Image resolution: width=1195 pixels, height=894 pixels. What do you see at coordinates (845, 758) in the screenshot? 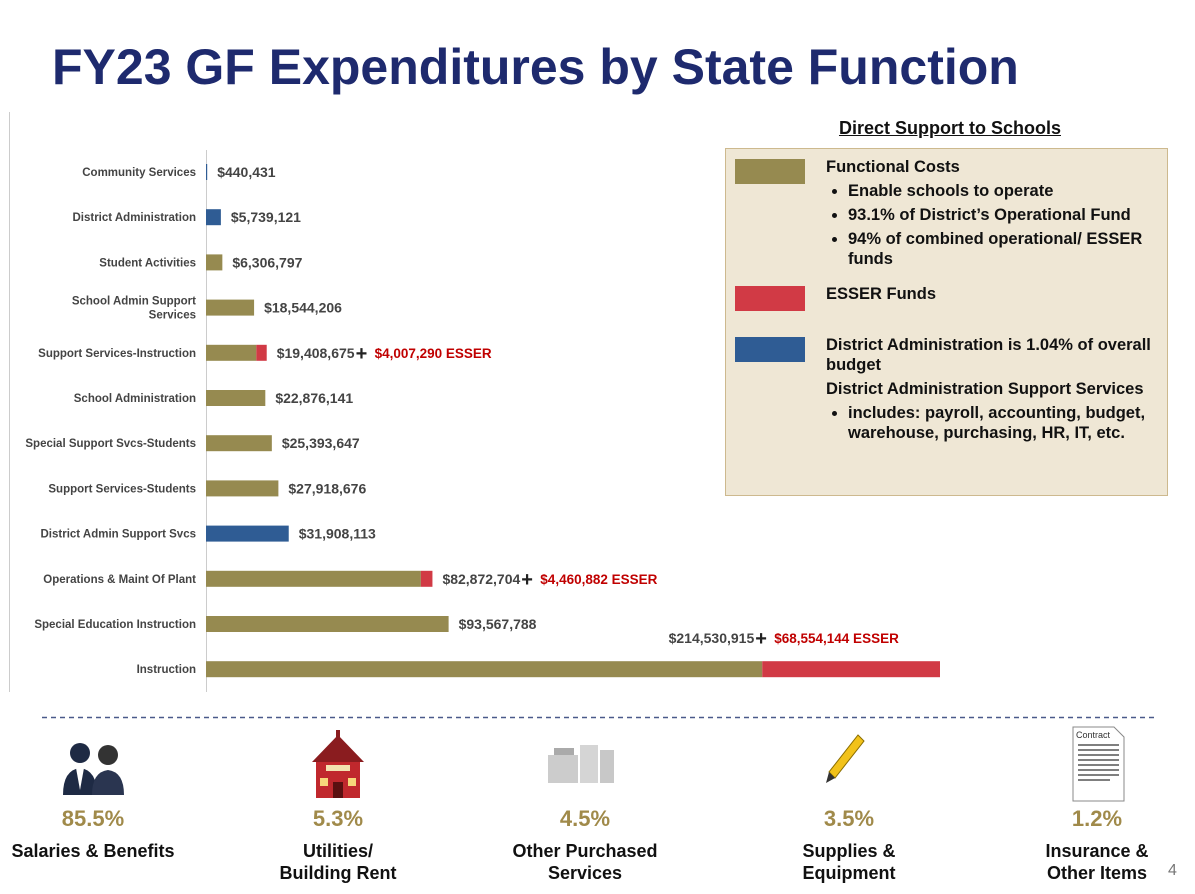
I see `pencil-icon` at bounding box center [845, 758].